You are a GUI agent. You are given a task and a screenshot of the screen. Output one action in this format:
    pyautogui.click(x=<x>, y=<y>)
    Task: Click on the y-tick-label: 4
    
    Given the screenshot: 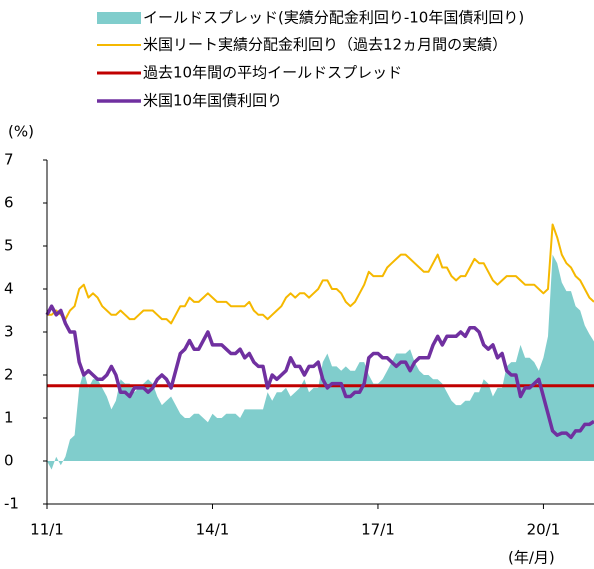 What is the action you would take?
    pyautogui.click(x=9, y=289)
    